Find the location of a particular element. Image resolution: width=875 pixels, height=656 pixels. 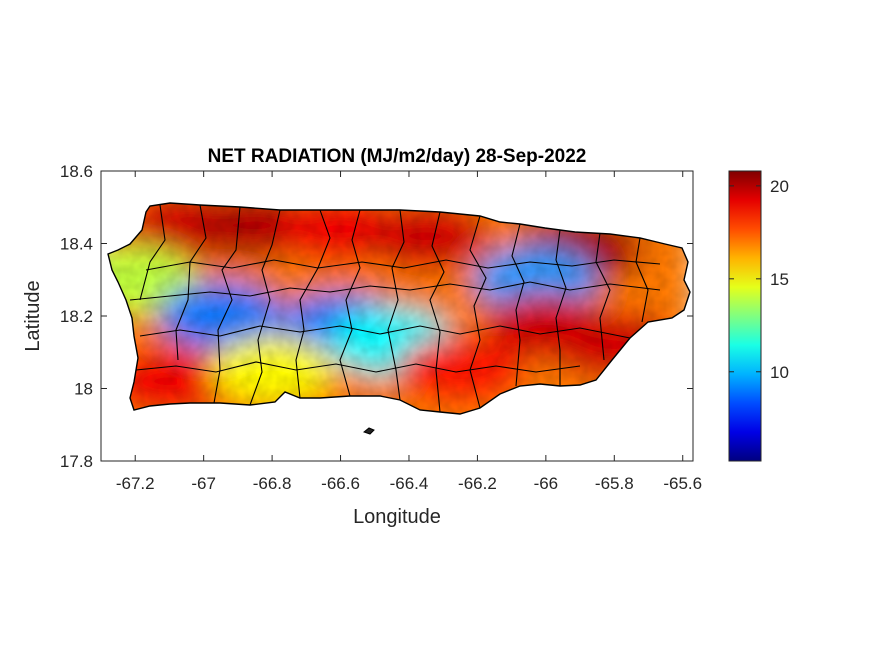

x-tick-label: -65.6 is located at coordinates (682, 483).